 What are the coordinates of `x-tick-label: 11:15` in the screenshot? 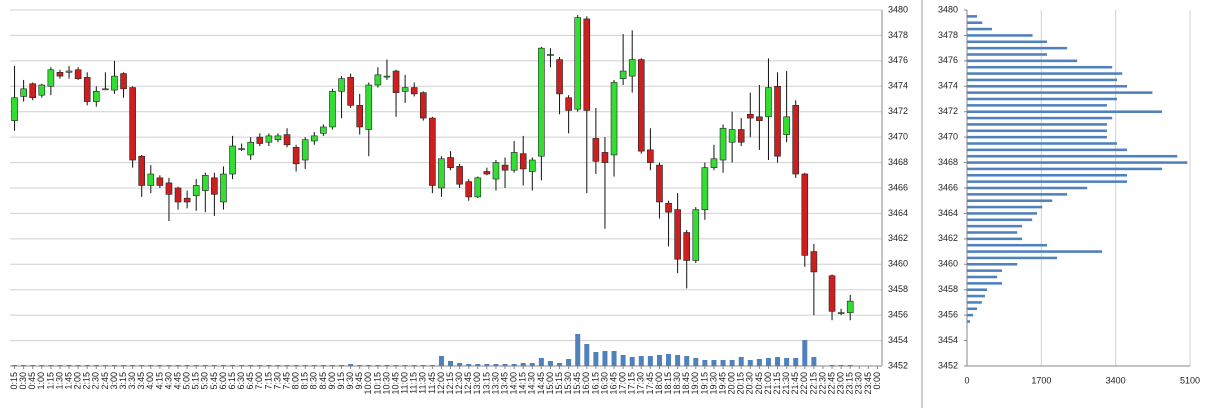 It's located at (414, 383).